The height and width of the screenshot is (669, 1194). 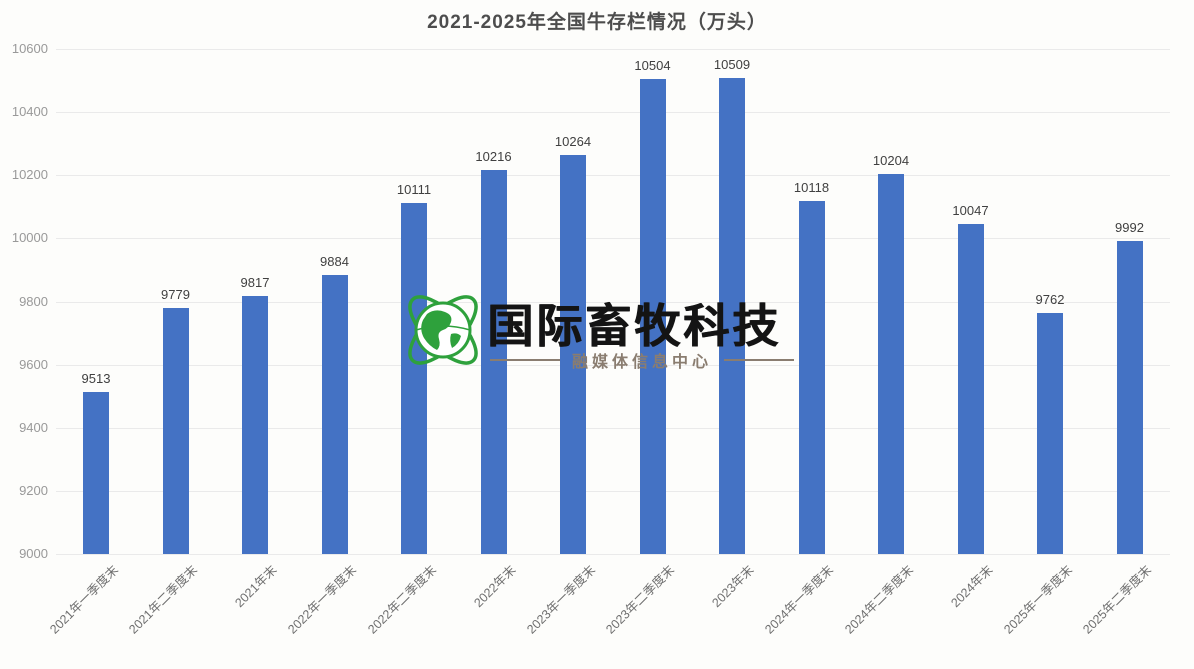 I want to click on x-tick-label: 2023年二季度末, so click(x=640, y=599).